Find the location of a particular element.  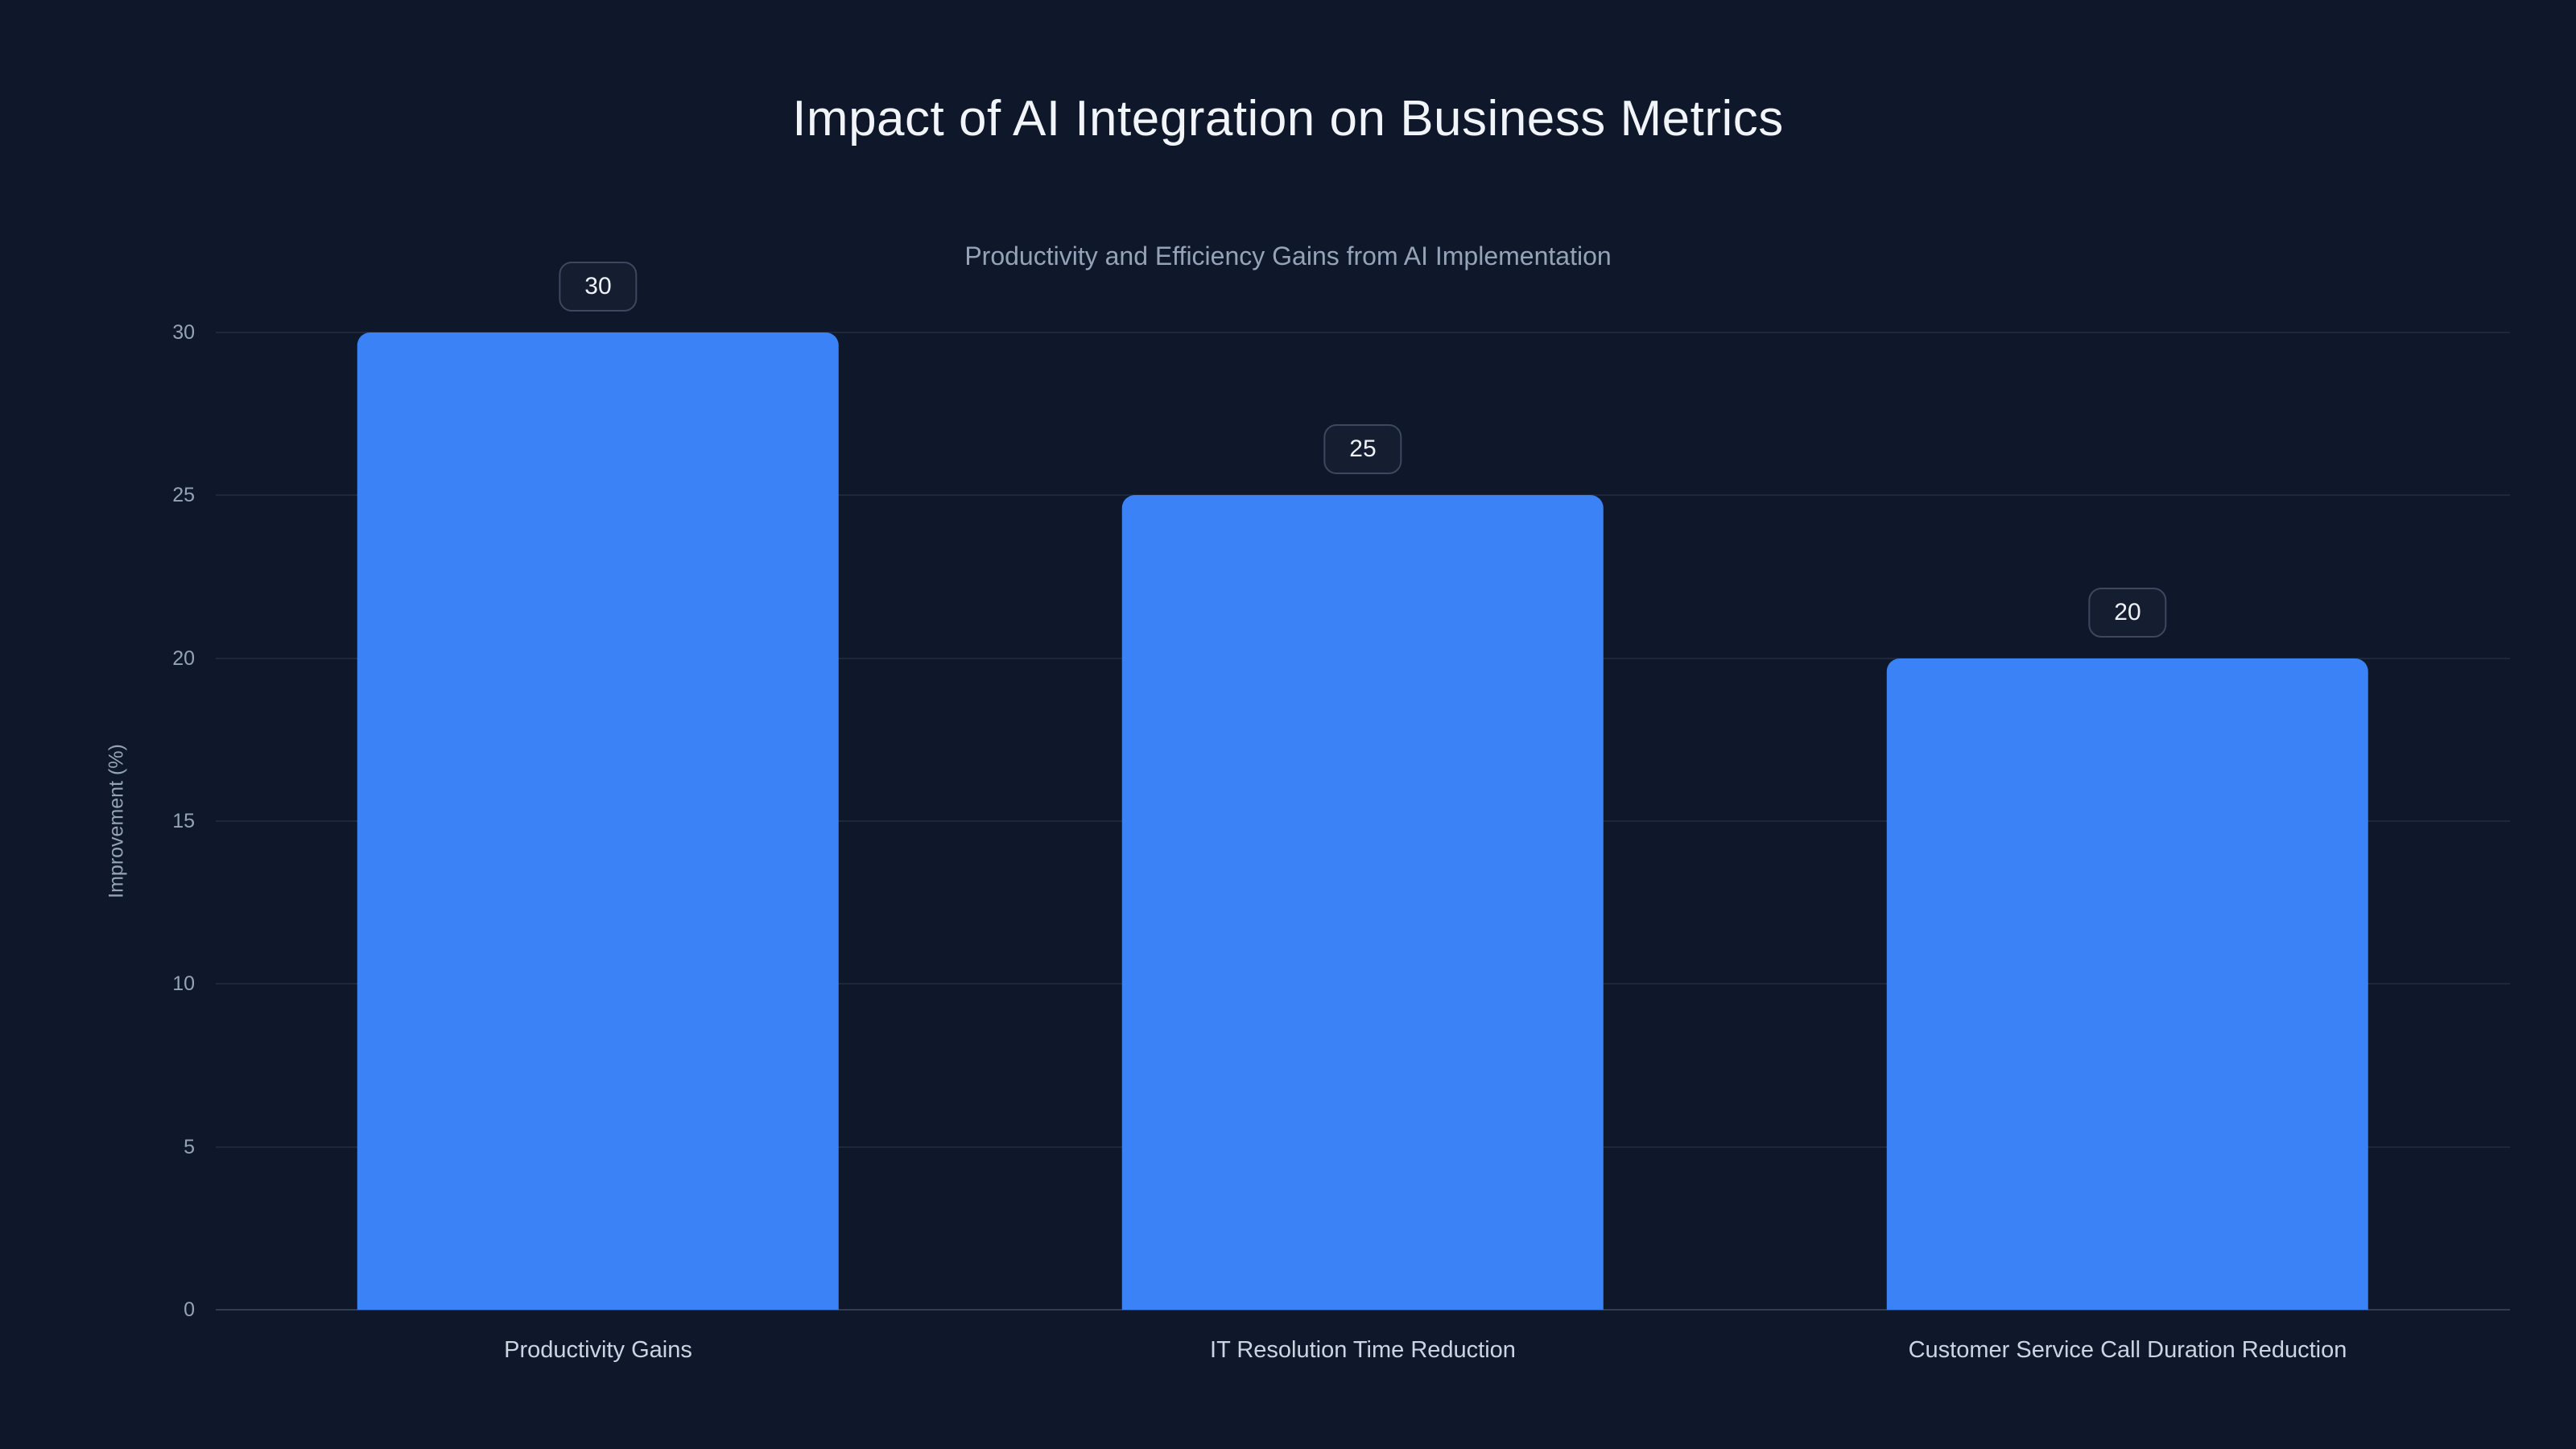

y-tick-label: 15 is located at coordinates (183, 821).